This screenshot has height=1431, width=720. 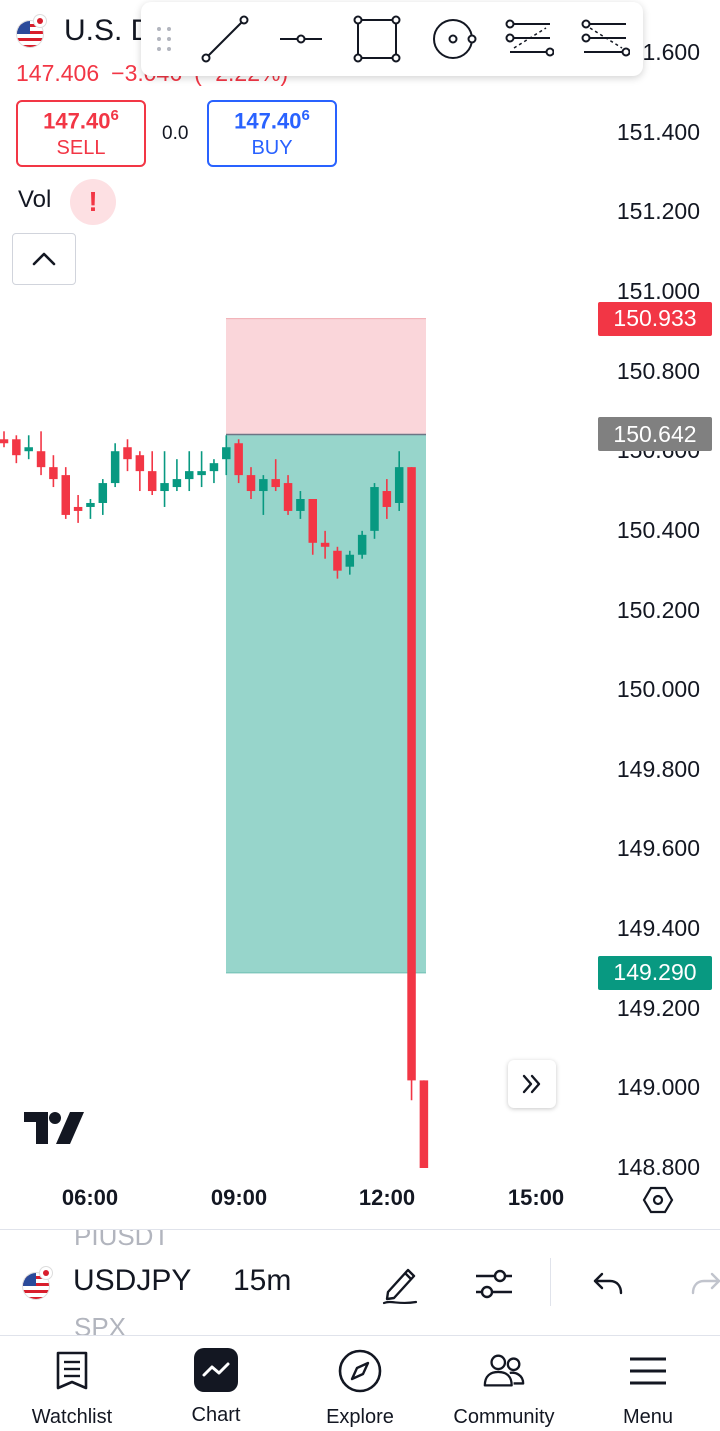 I want to click on short-position-icon, so click(x=605, y=39).